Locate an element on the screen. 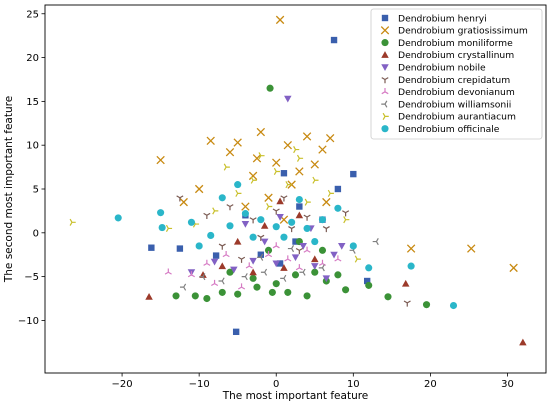 This screenshot has height=403, width=550. legend-label-0: Dendrobium henryi is located at coordinates (442, 18).